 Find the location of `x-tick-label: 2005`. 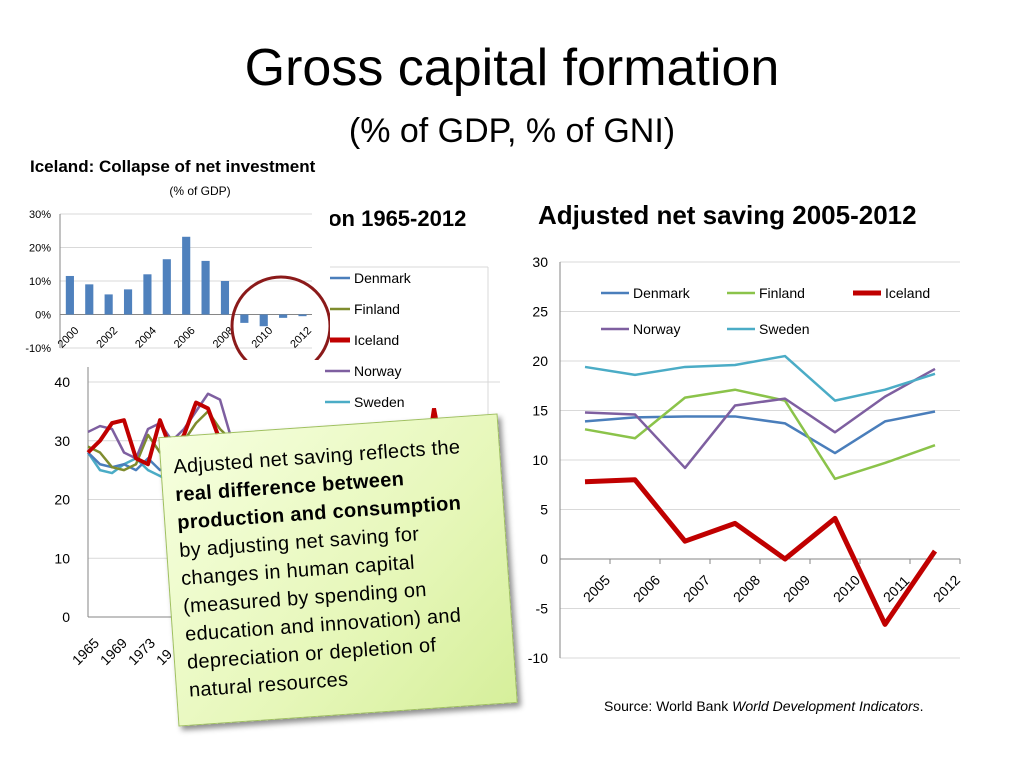

x-tick-label: 2005 is located at coordinates (596, 588).